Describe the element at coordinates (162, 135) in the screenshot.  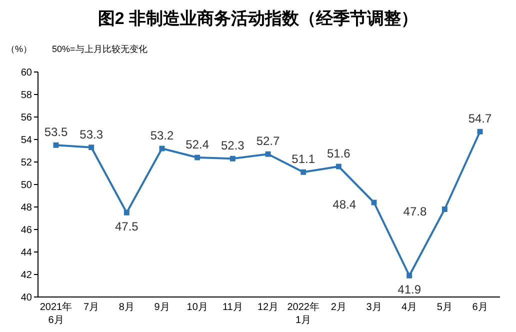
I see `data-label: 53.2` at that location.